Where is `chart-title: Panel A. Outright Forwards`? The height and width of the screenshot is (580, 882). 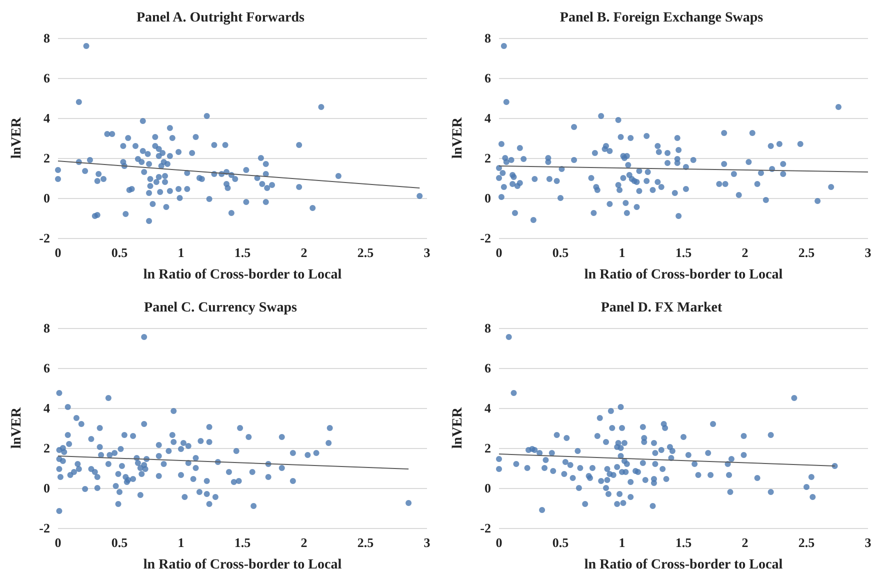
chart-title: Panel A. Outright Forwards is located at coordinates (221, 18).